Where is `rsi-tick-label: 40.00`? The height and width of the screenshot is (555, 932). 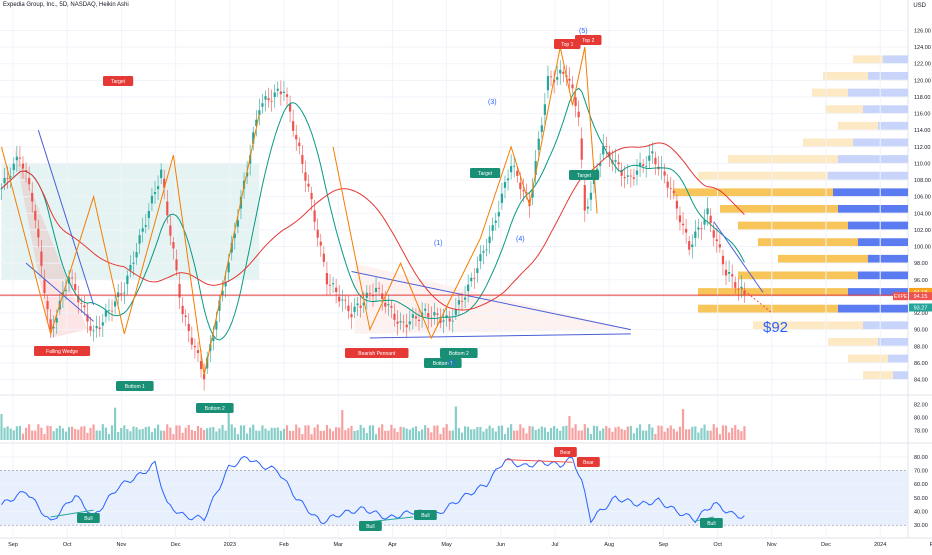 rsi-tick-label: 40.00 is located at coordinates (921, 513).